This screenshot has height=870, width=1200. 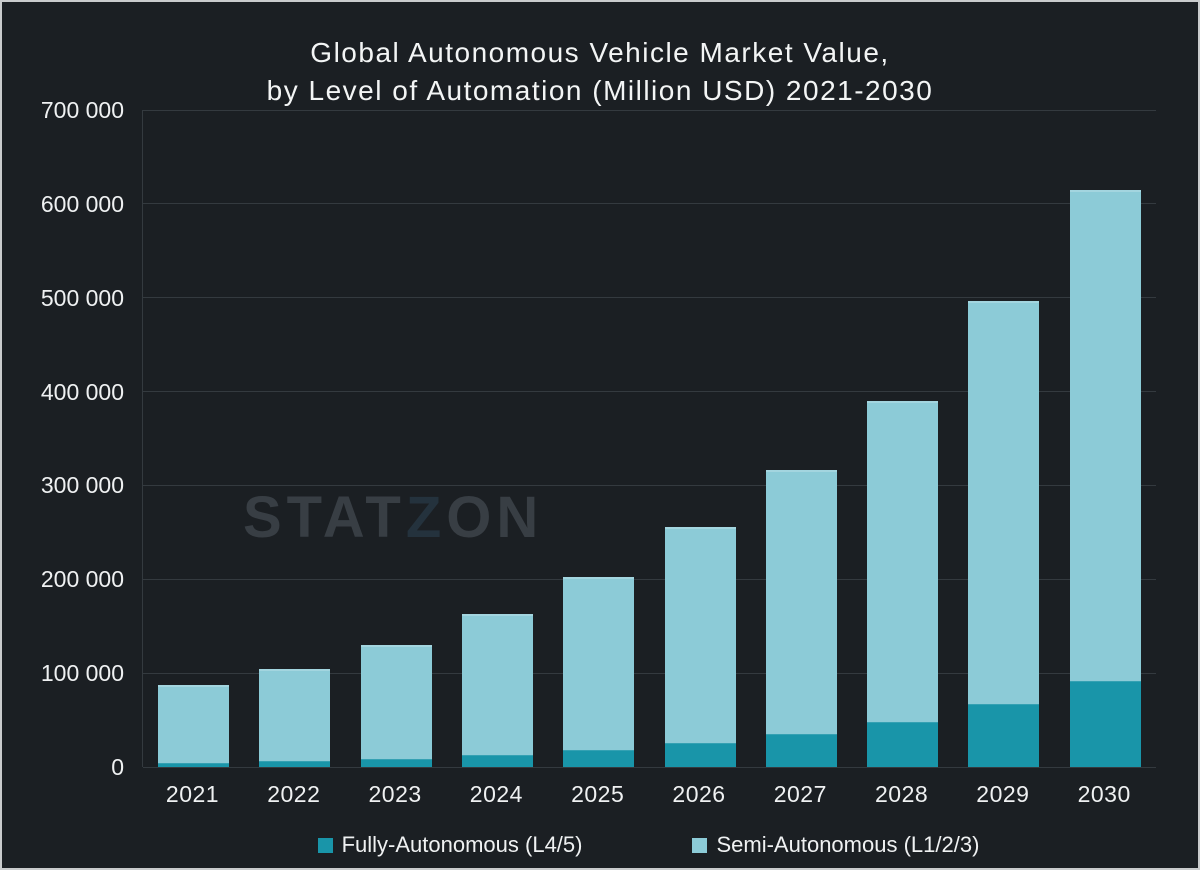 What do you see at coordinates (1004, 735) in the screenshot?
I see `bar-segment-fully-autonomous-2029` at bounding box center [1004, 735].